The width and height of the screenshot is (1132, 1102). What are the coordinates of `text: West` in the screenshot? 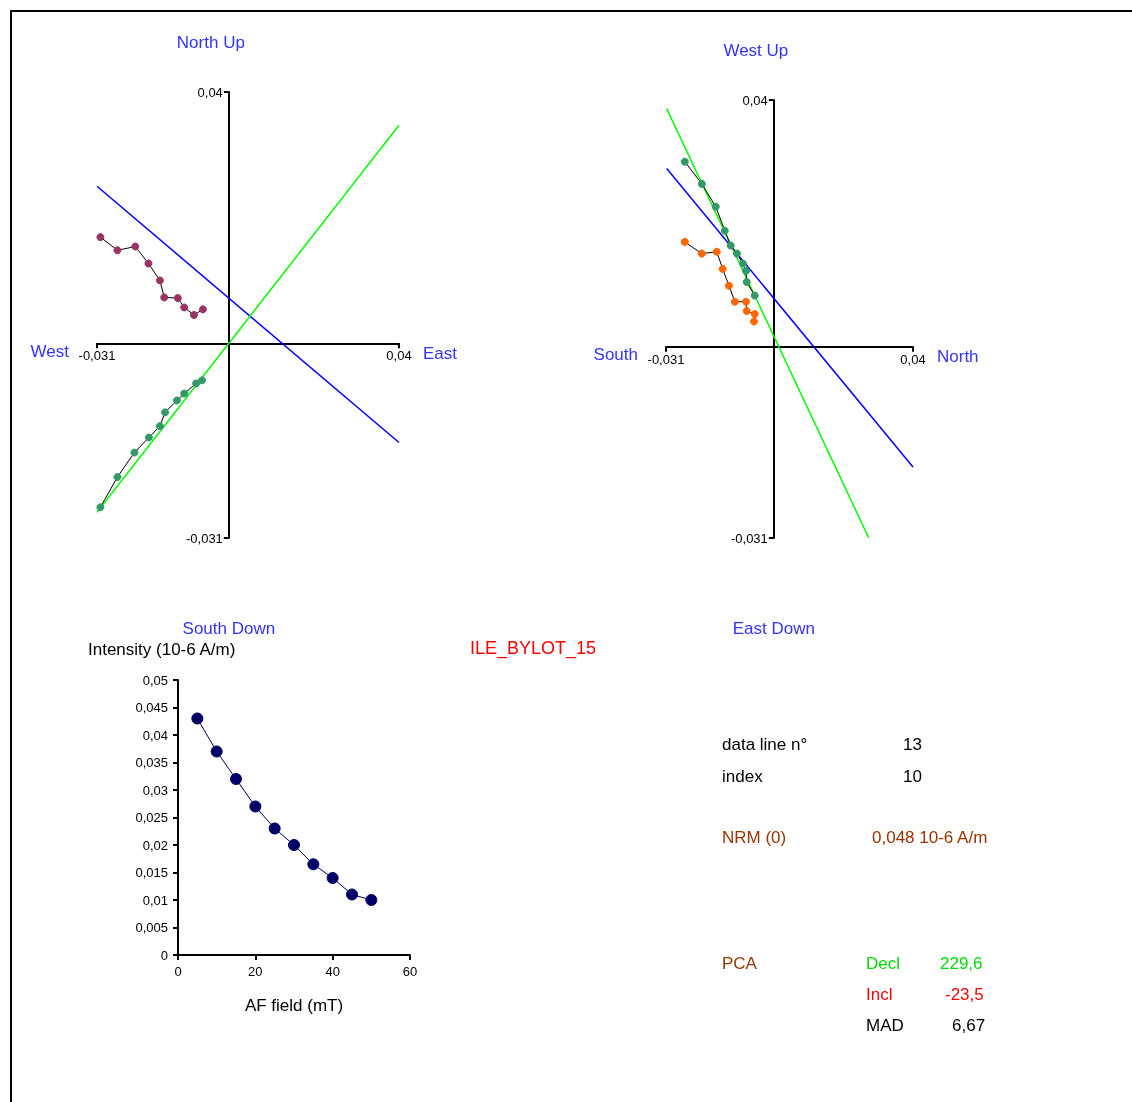 It's located at (50, 351).